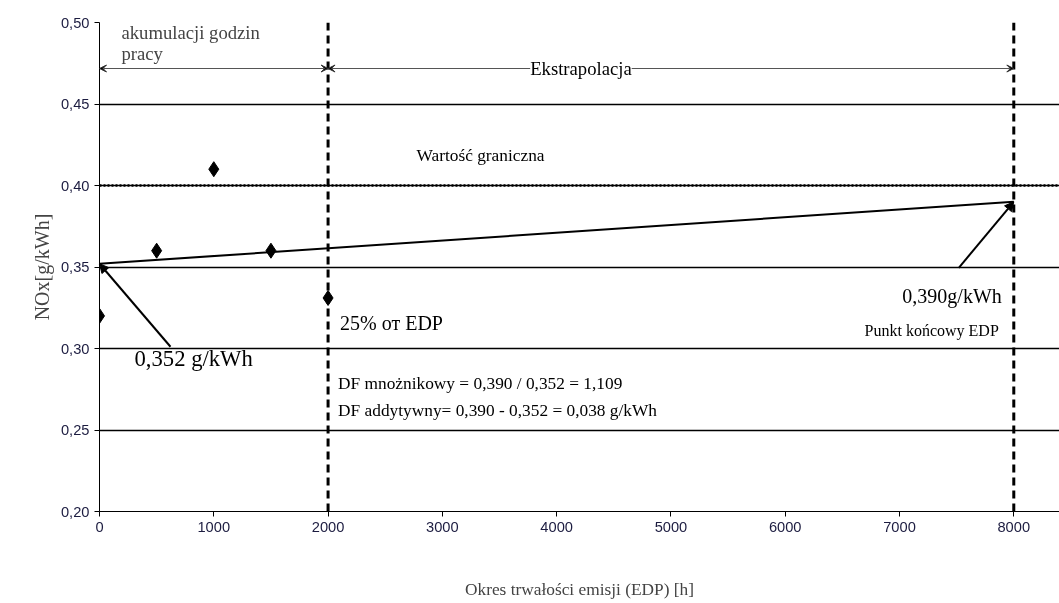 This screenshot has height=603, width=1059. What do you see at coordinates (556, 526) in the screenshot?
I see `x-tick-label: 4000` at bounding box center [556, 526].